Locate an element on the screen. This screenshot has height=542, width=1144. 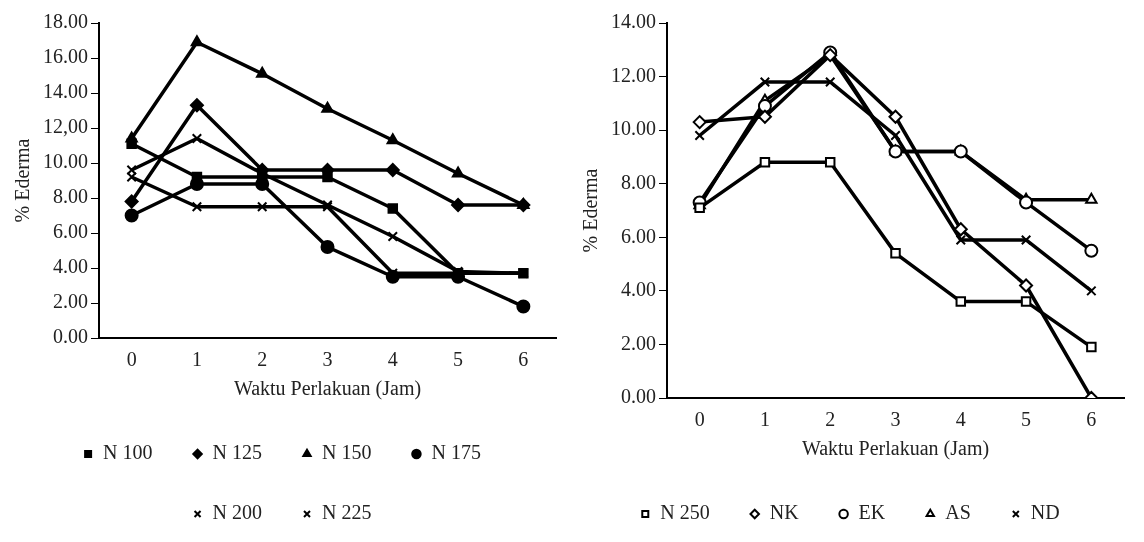
legend-label: N 100 is located at coordinates (128, 452).